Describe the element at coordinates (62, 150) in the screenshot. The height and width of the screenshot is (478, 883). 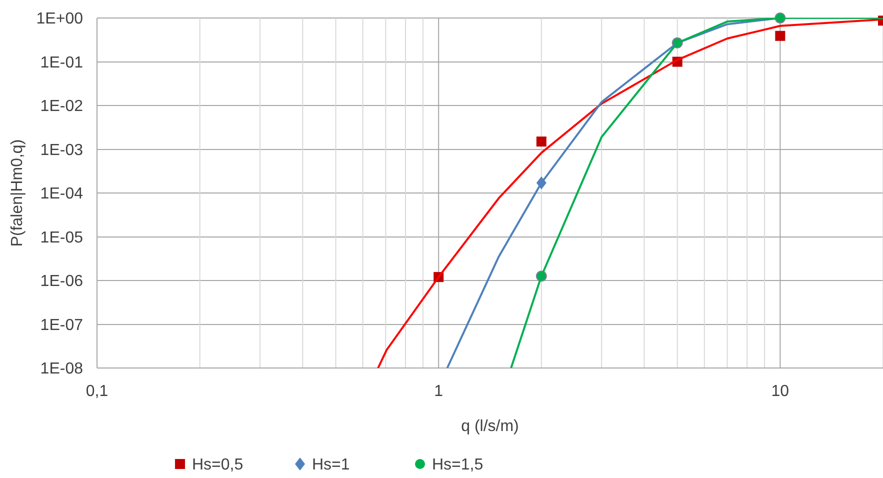
I see `y-tick-label: 1E-03` at that location.